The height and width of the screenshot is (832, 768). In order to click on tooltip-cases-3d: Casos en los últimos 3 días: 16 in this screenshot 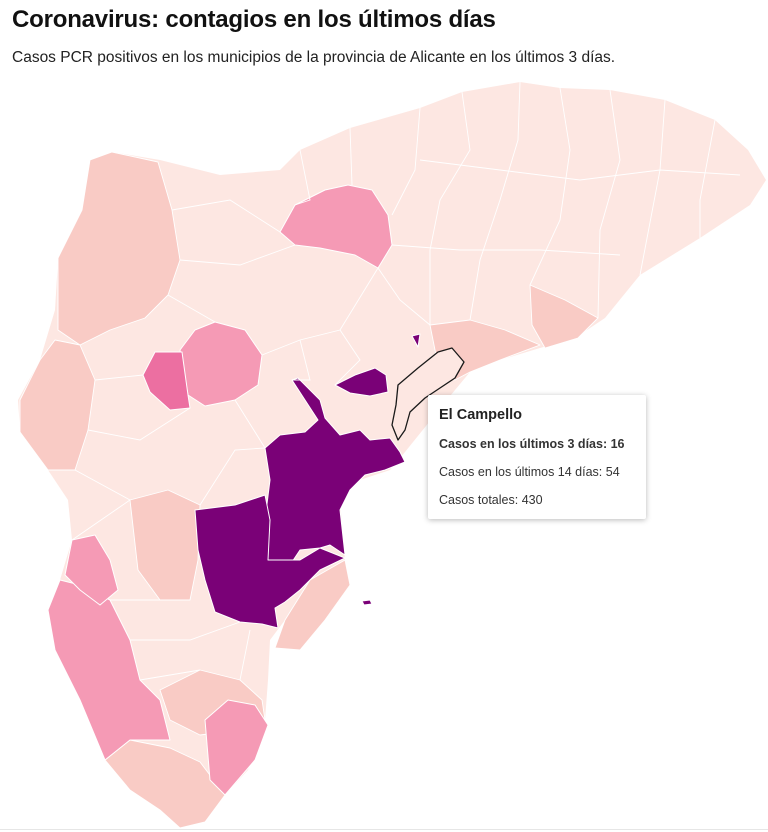, I will do `click(532, 444)`.